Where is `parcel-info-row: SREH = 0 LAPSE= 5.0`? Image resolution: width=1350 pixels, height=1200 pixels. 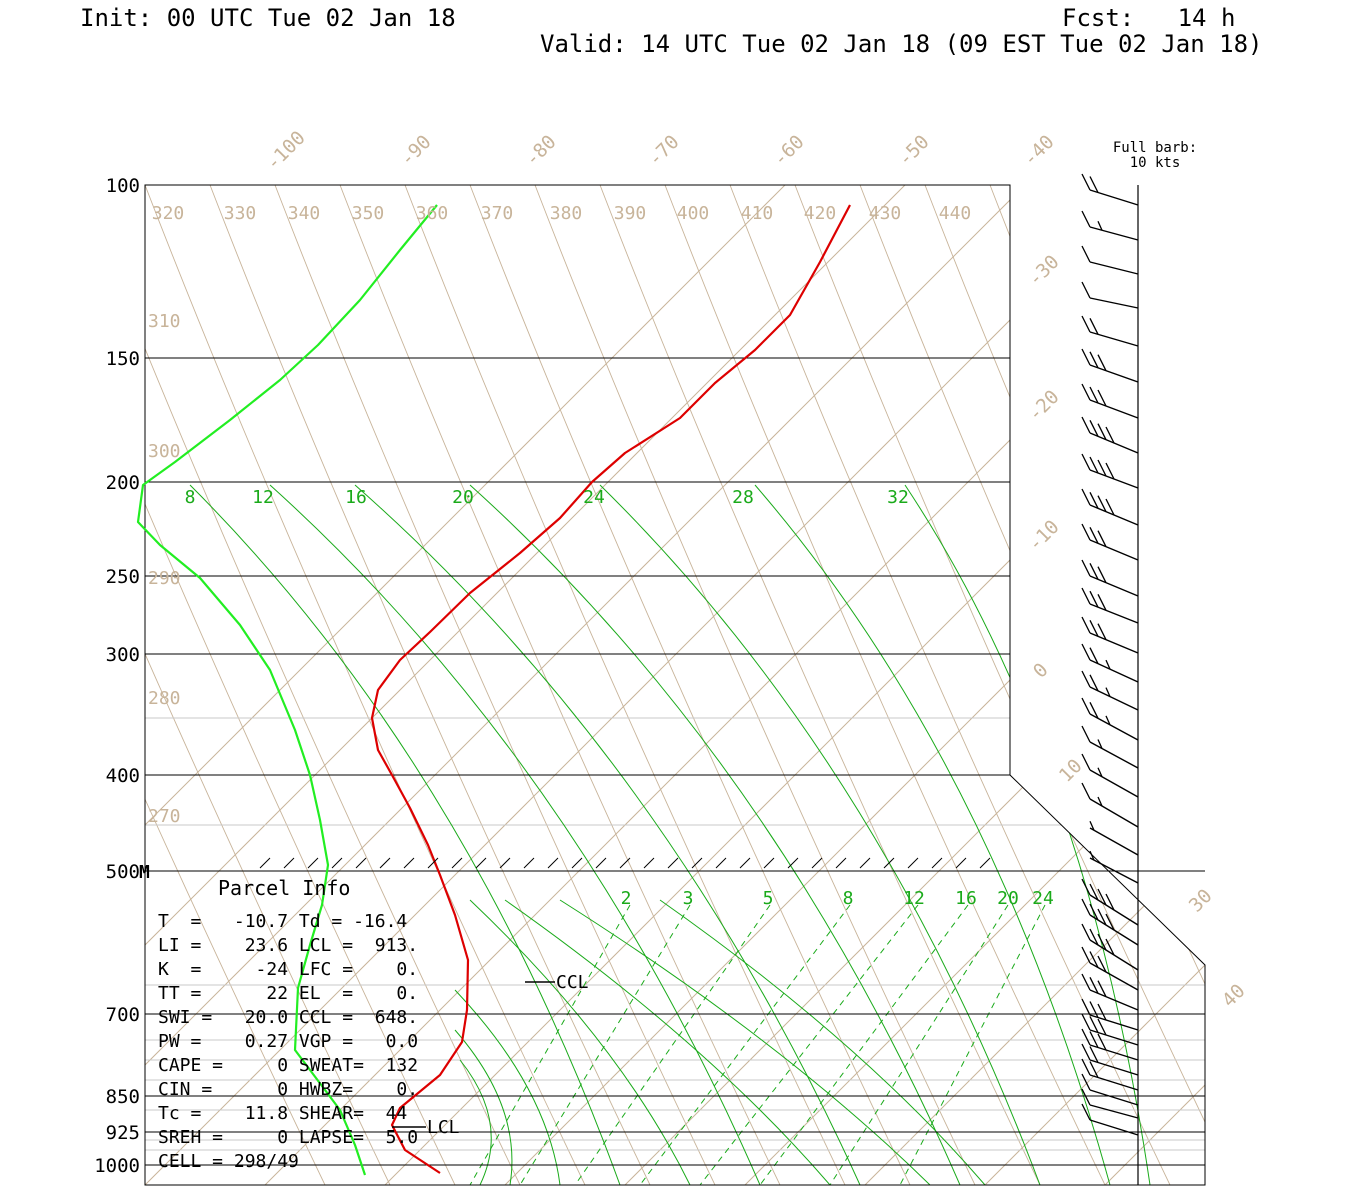
parcel-info-row: SREH = 0 LAPSE= 5.0 is located at coordinates (288, 1137).